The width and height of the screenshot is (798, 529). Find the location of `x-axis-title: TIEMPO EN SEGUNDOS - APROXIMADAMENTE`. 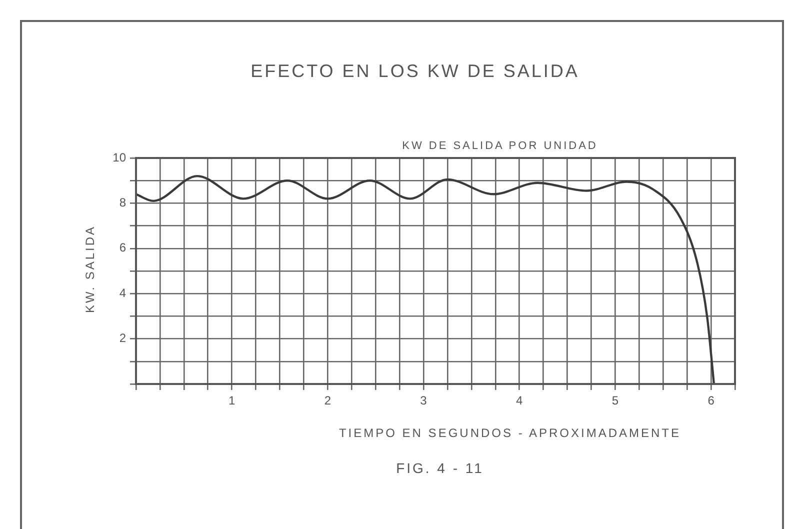

x-axis-title: TIEMPO EN SEGUNDOS - APROXIMADAMENTE is located at coordinates (510, 433).